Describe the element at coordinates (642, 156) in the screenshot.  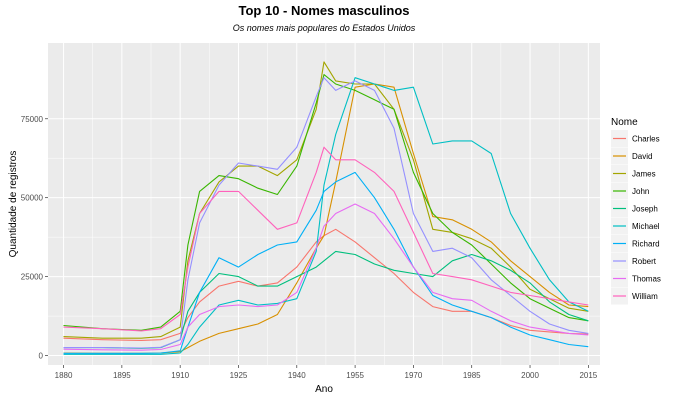
I see `legend-label-david: David` at that location.